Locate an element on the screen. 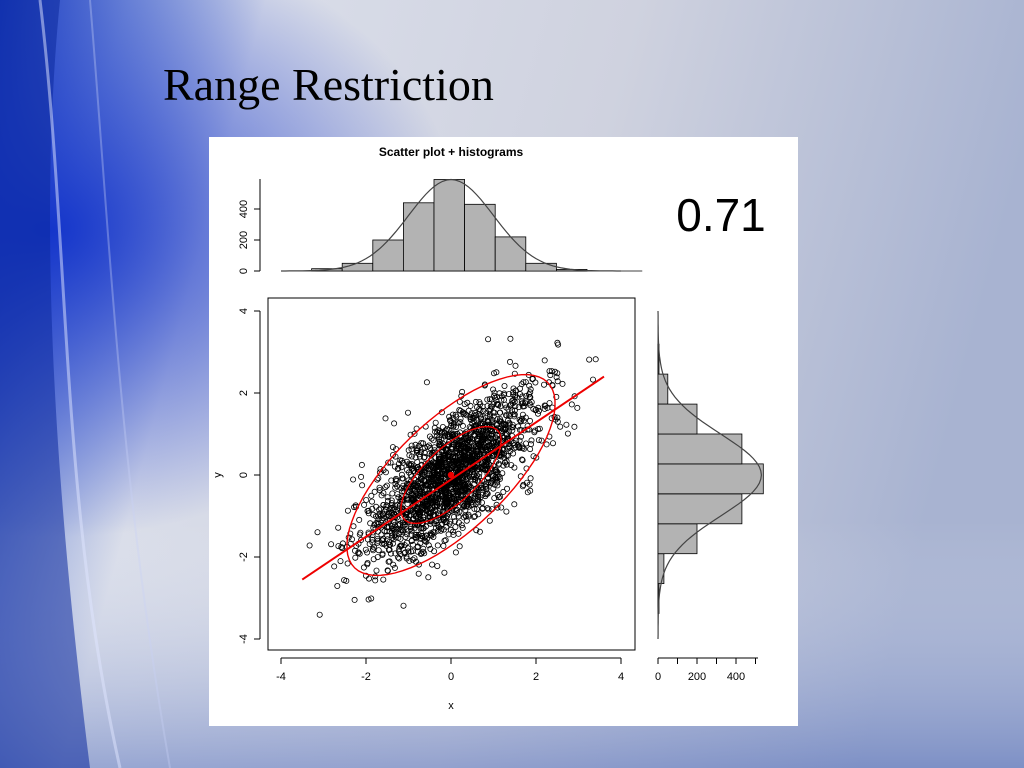 Image resolution: width=1024 pixels, height=768 pixels. top-hist-y-tick-label: 200 is located at coordinates (244, 240).